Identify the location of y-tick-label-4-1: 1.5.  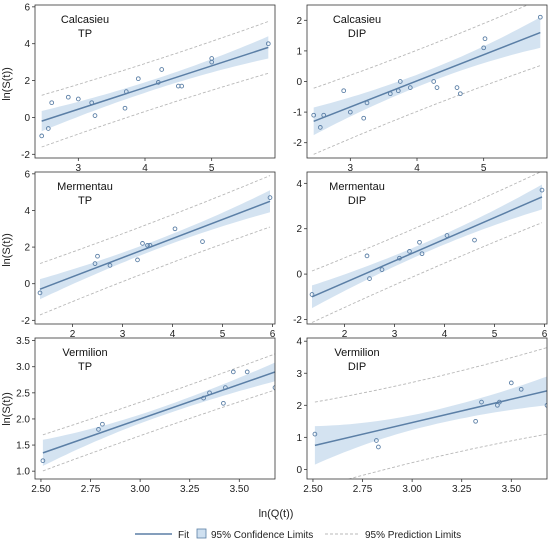
(23, 446).